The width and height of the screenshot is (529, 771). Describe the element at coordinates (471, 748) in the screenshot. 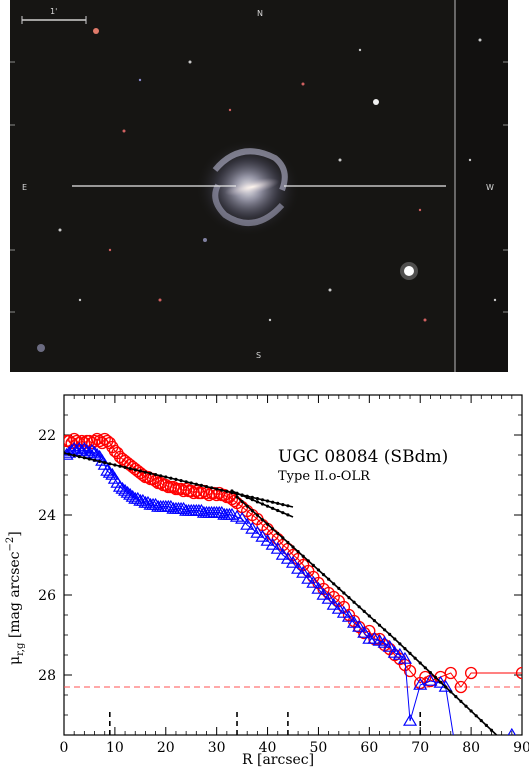

I see `x-tick-label: 80` at that location.